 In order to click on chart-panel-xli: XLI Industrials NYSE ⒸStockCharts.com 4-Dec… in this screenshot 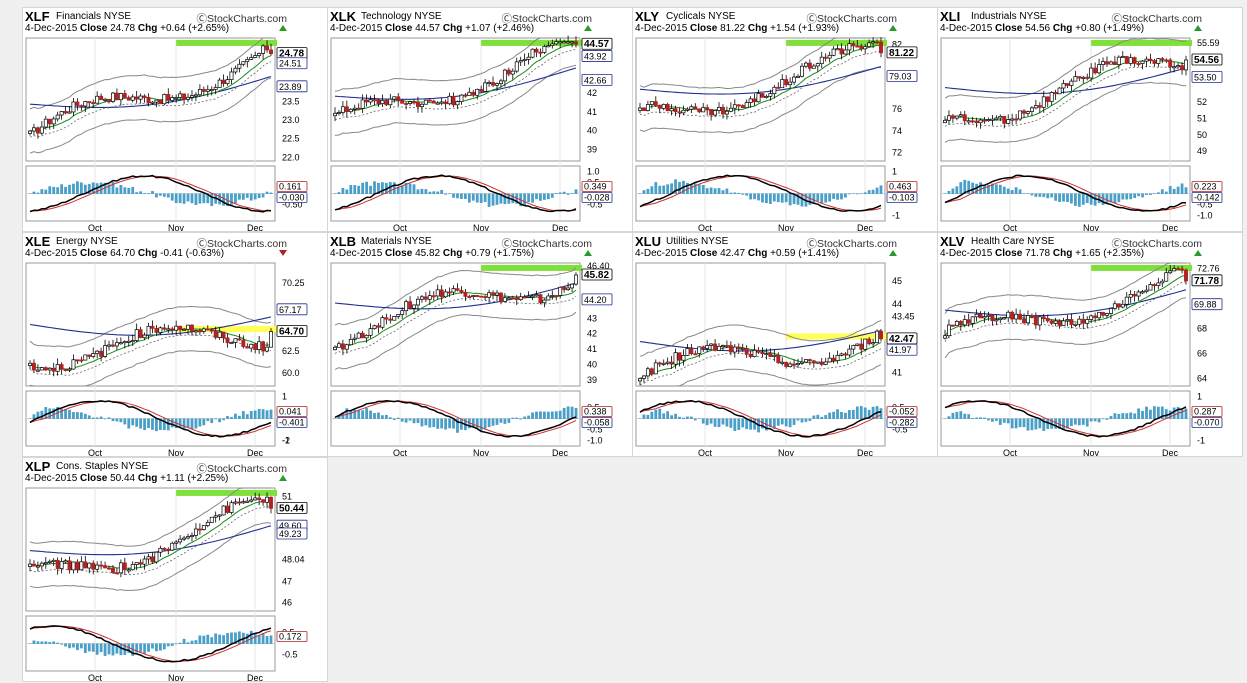, I will do `click(1090, 120)`.